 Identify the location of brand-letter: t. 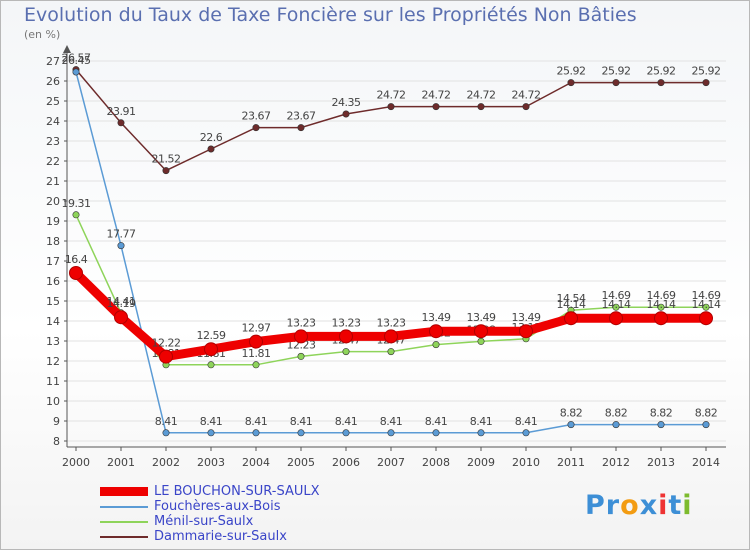
(675, 505).